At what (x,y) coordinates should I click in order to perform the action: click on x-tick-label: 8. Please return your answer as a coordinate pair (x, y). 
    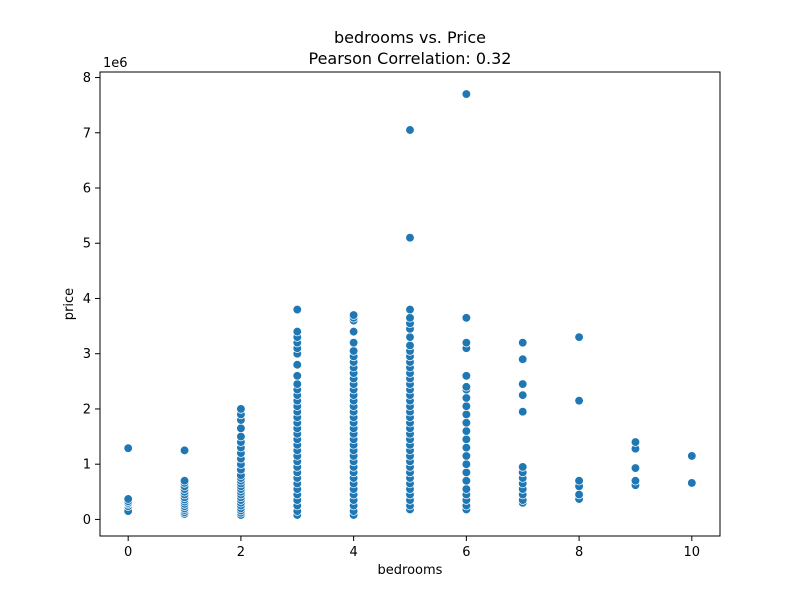
    Looking at the image, I should click on (579, 552).